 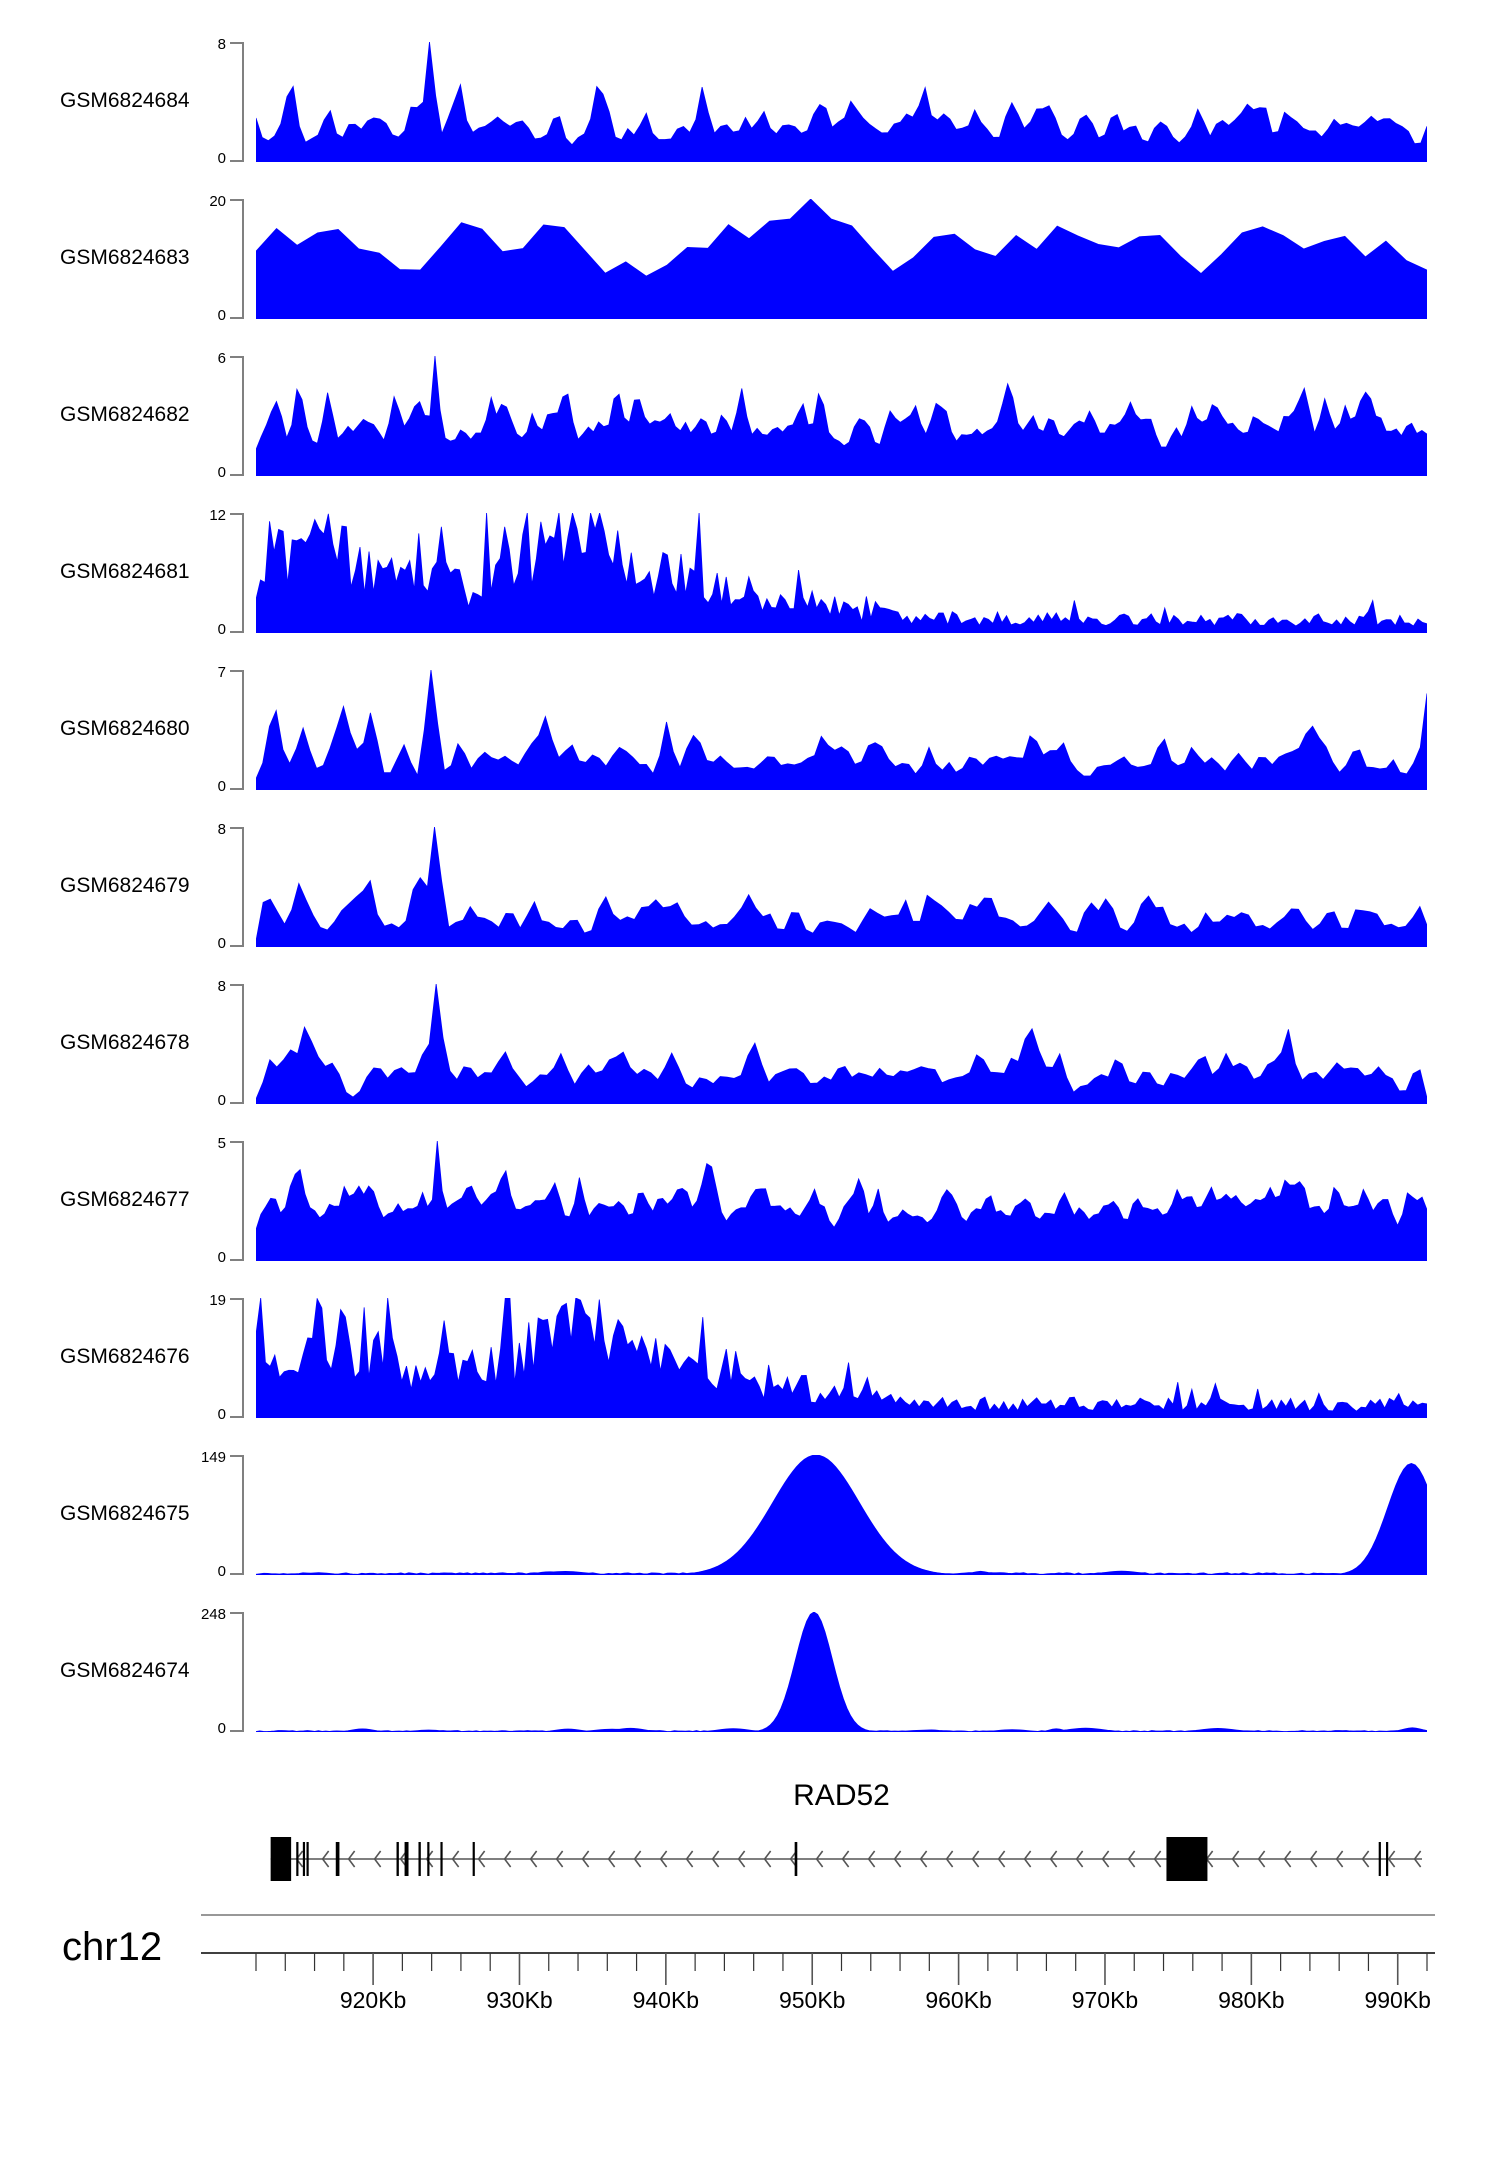 I want to click on coverage-plot-GSM6824681, so click(x=841, y=573).